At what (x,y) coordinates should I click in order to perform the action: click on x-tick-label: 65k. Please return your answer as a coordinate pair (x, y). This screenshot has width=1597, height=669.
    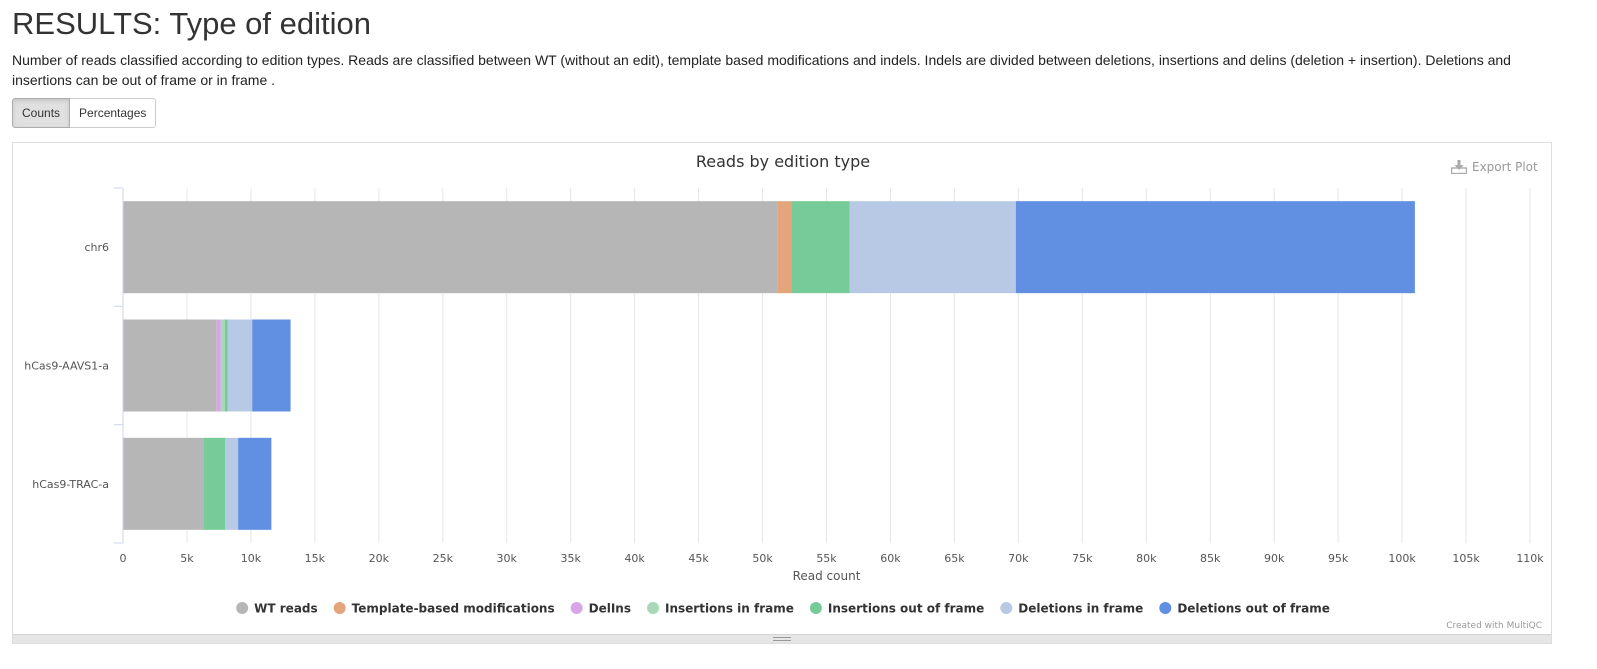
    Looking at the image, I should click on (954, 558).